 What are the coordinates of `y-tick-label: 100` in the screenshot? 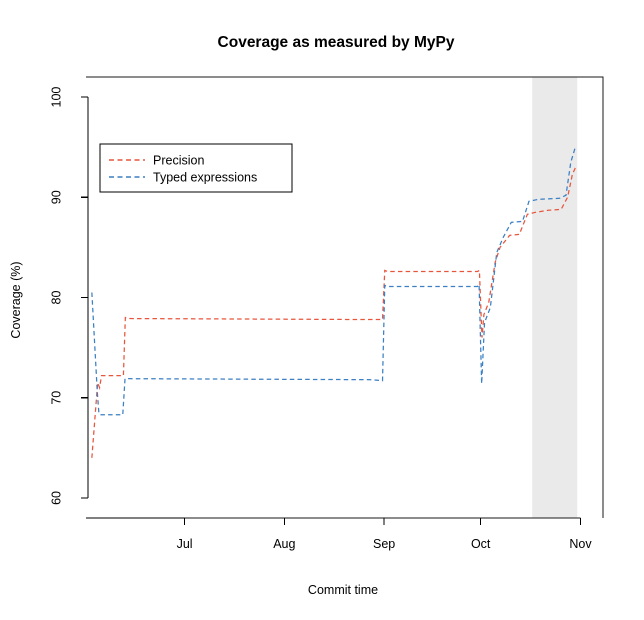 It's located at (56, 97).